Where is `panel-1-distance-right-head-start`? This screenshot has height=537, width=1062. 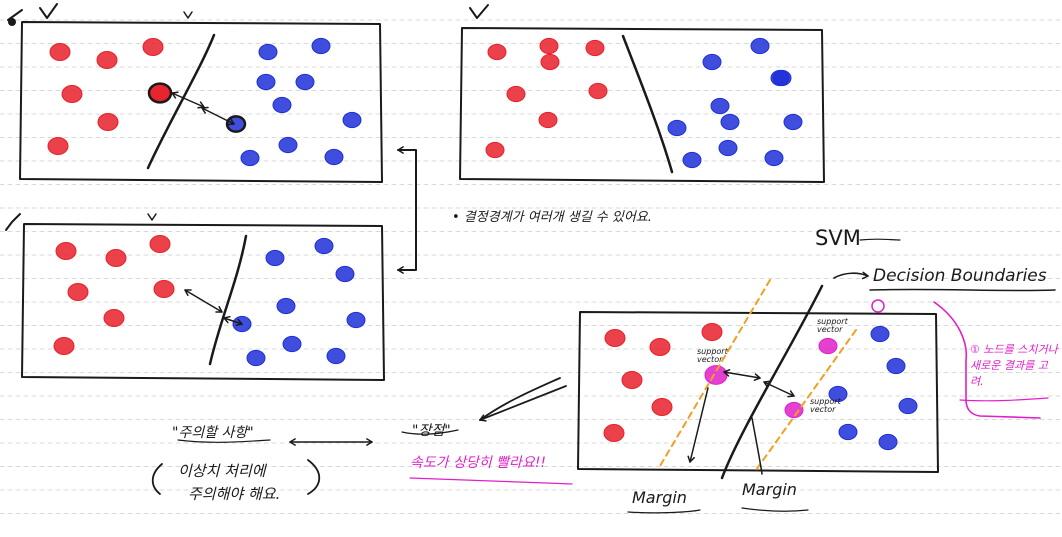
panel-1-distance-right-head-start is located at coordinates (205, 110).